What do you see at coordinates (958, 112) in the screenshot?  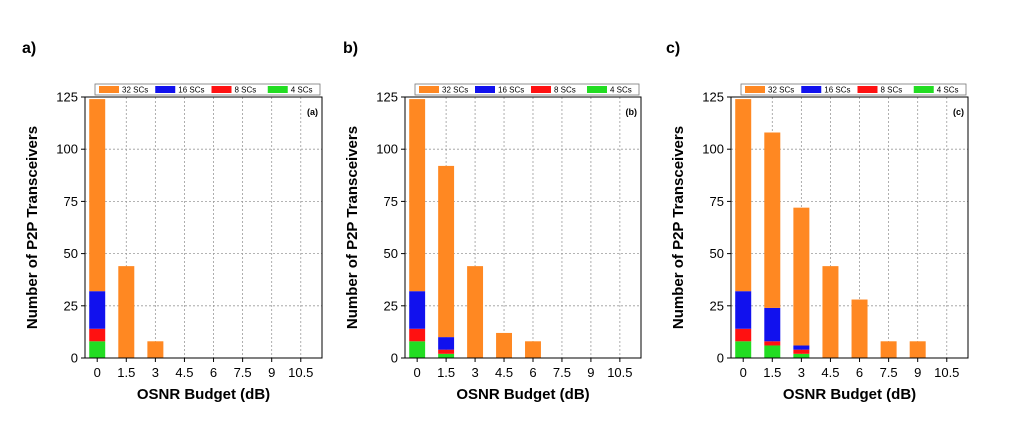 I see `inner-panel-label: (c)` at bounding box center [958, 112].